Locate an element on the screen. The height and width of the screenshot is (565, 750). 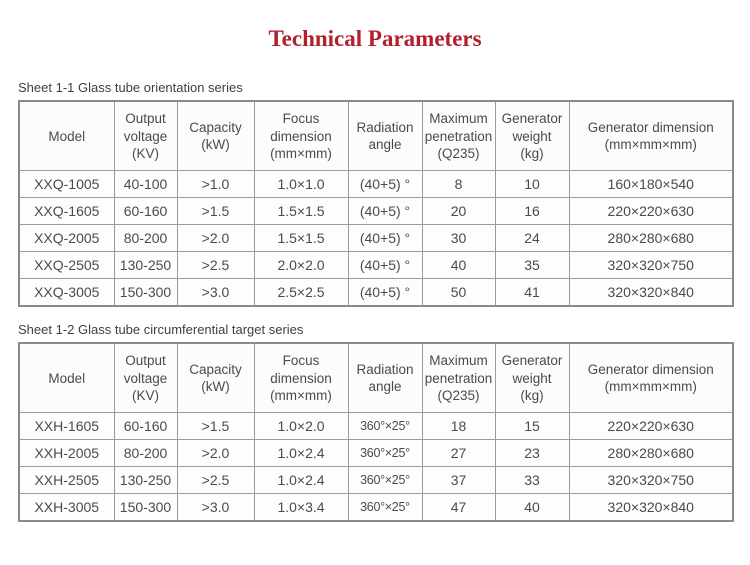
value-cell: 40-100 is located at coordinates (145, 184).